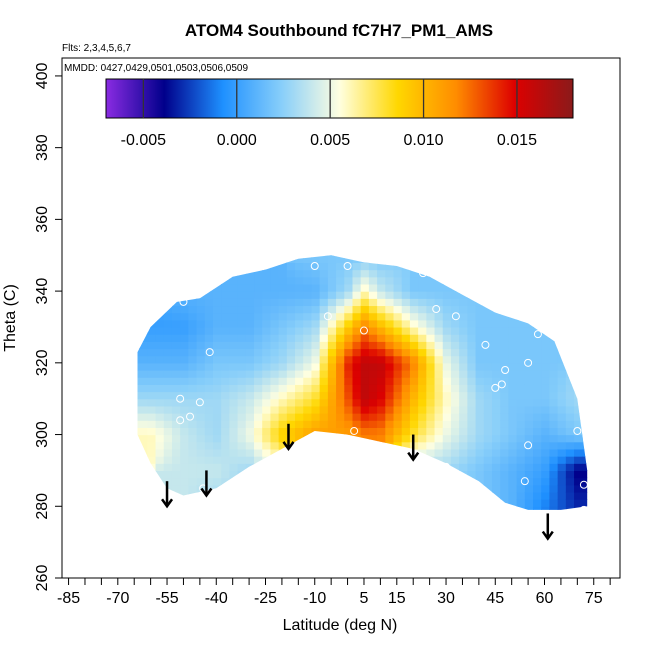 This screenshot has width=650, height=650. What do you see at coordinates (397, 598) in the screenshot?
I see `x-tick-label: 15` at bounding box center [397, 598].